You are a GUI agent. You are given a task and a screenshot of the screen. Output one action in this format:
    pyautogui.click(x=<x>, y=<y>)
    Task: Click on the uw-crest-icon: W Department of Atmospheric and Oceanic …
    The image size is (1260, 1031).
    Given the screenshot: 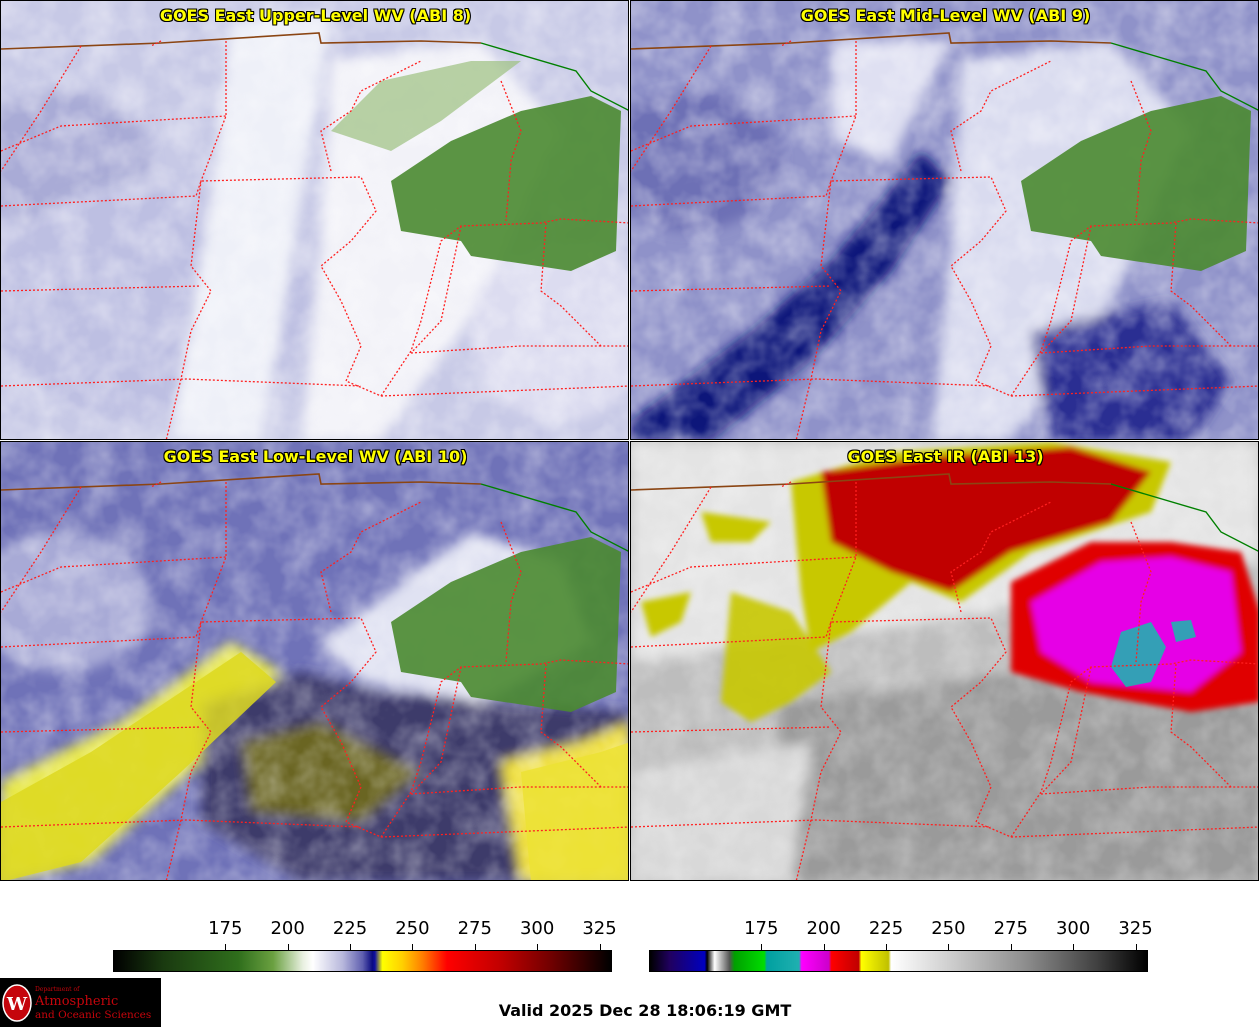 What is the action you would take?
    pyautogui.click(x=76, y=1003)
    